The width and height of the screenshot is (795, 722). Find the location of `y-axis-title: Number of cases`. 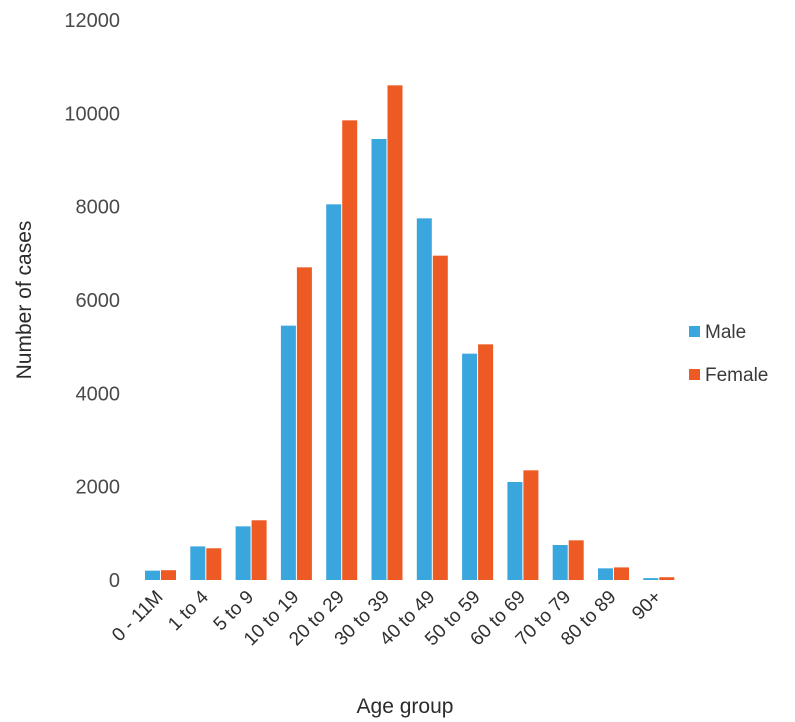

y-axis-title: Number of cases is located at coordinates (24, 300).